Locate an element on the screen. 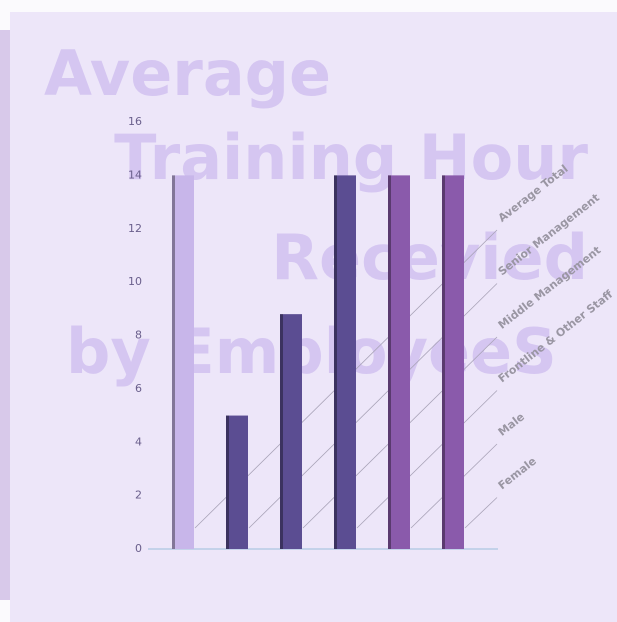 Image resolution: width=617 pixels, height=622 pixels. y-tick-label: 2 is located at coordinates (138, 495).